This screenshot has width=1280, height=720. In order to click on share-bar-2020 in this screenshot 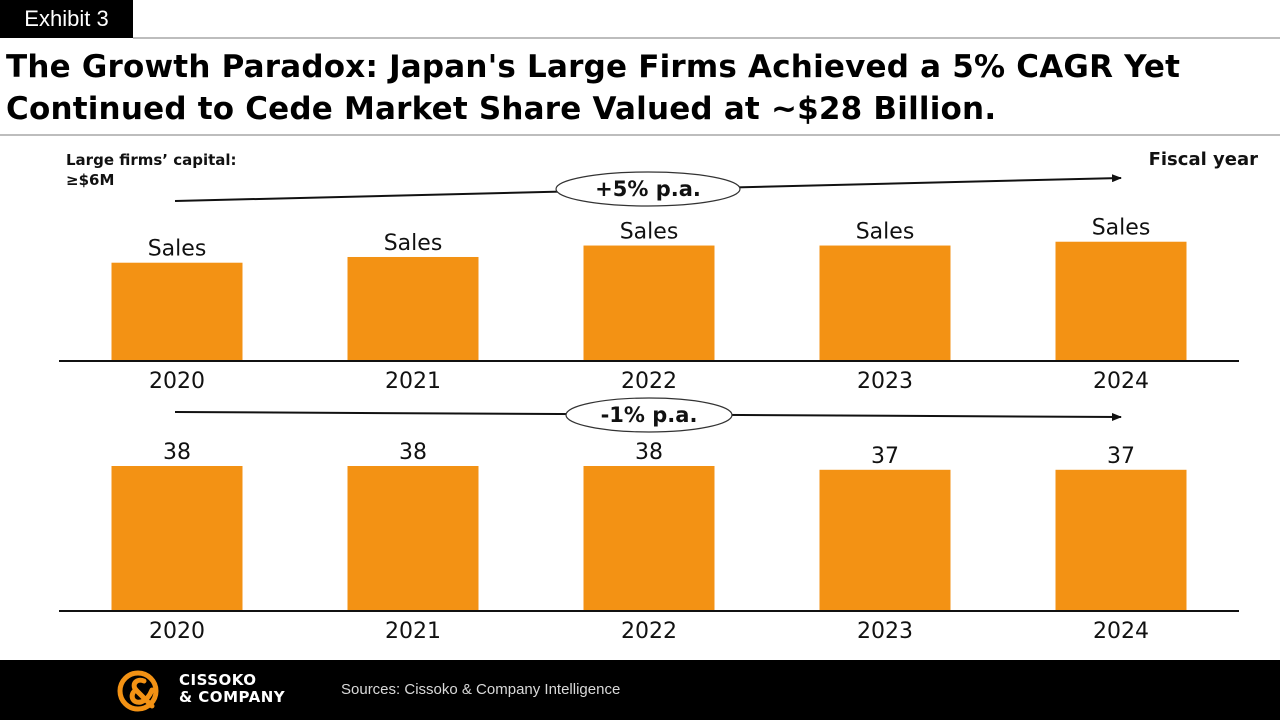, I will do `click(177, 538)`.